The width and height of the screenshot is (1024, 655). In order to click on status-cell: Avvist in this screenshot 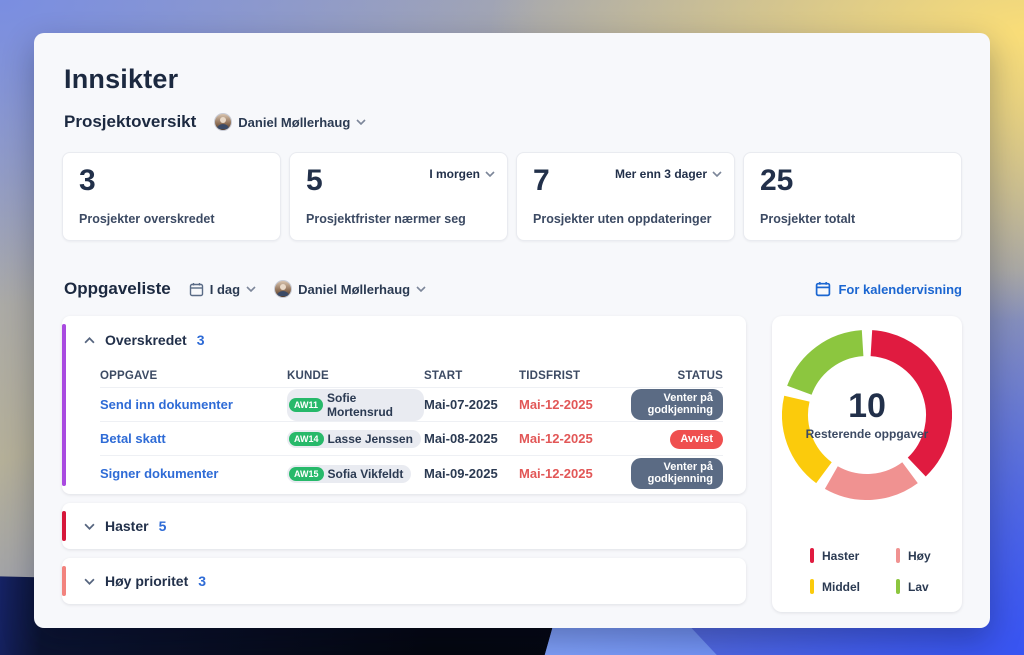, I will do `click(677, 439)`.